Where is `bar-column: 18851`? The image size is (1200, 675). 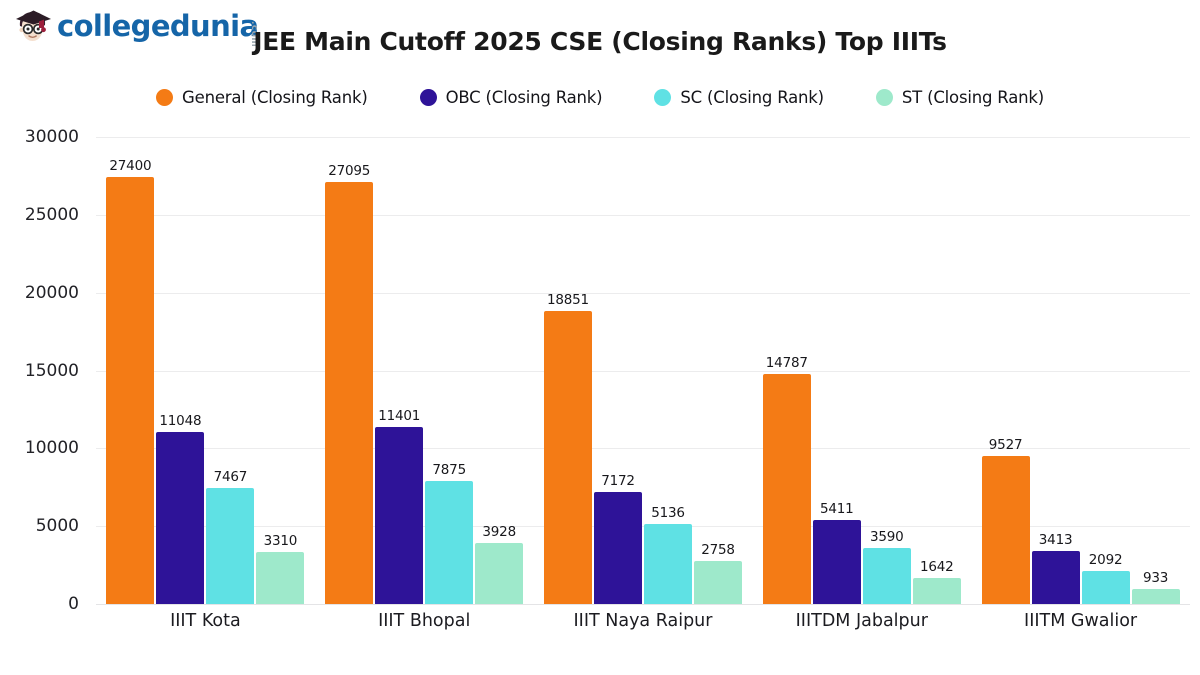
bar-column: 18851 is located at coordinates (567, 370).